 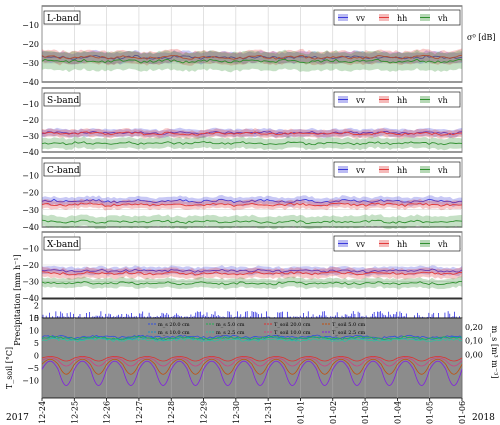 What do you see at coordinates (230, 325) in the screenshot?
I see `soil-legend-label: m_s 5.0 cm` at bounding box center [230, 325].